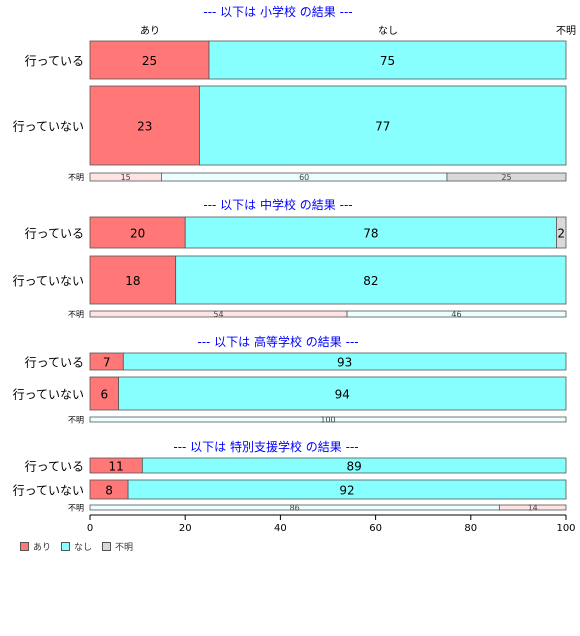  What do you see at coordinates (388, 31) in the screenshot?
I see `top-label-1: なし` at bounding box center [388, 31].